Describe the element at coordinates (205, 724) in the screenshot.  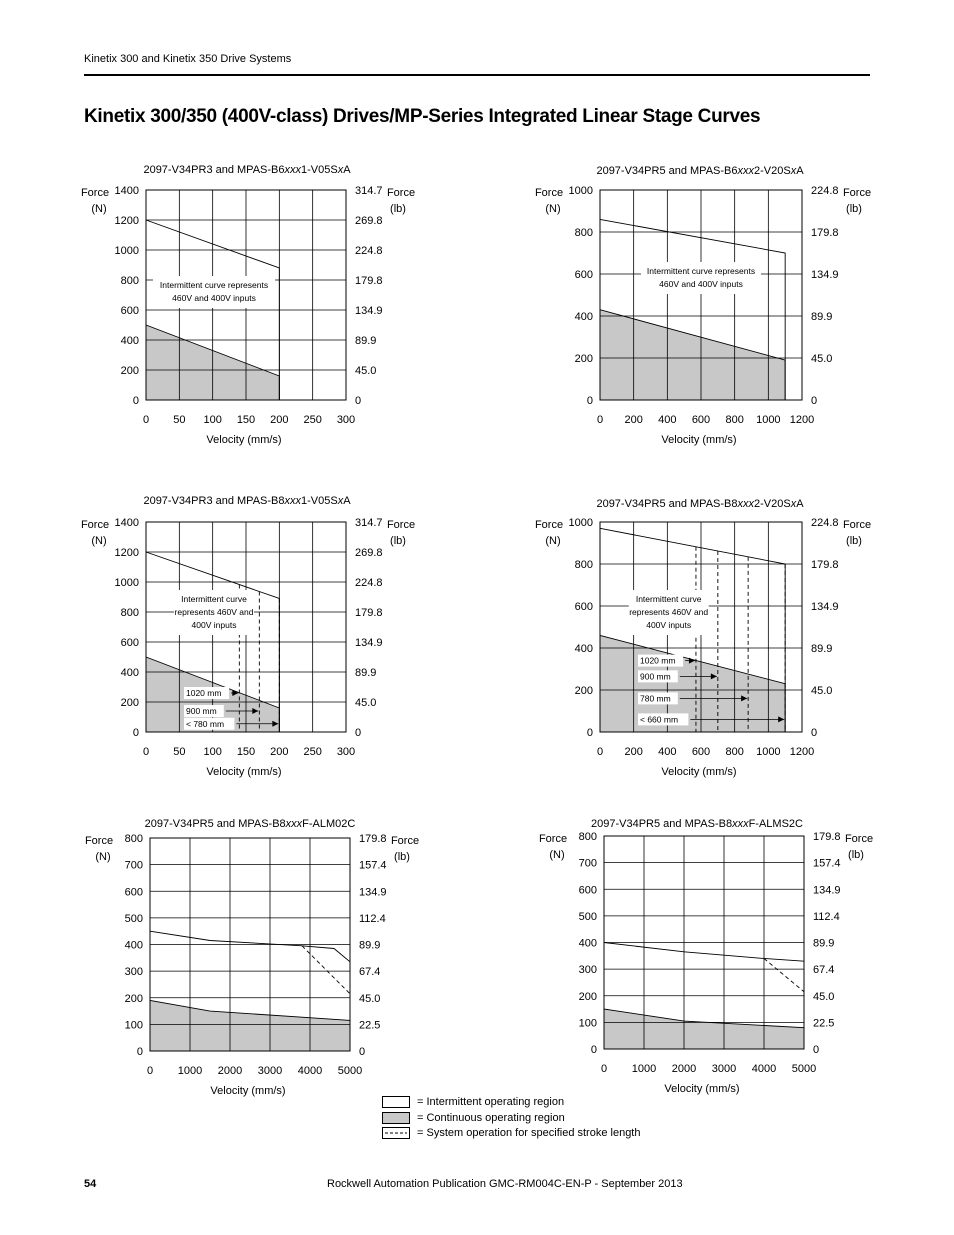
I see `stroke-label: < 780 mm` at that location.